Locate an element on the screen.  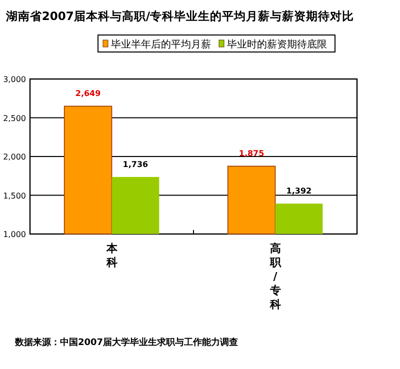
y-tick-label: 1,500 is located at coordinates (14, 195).